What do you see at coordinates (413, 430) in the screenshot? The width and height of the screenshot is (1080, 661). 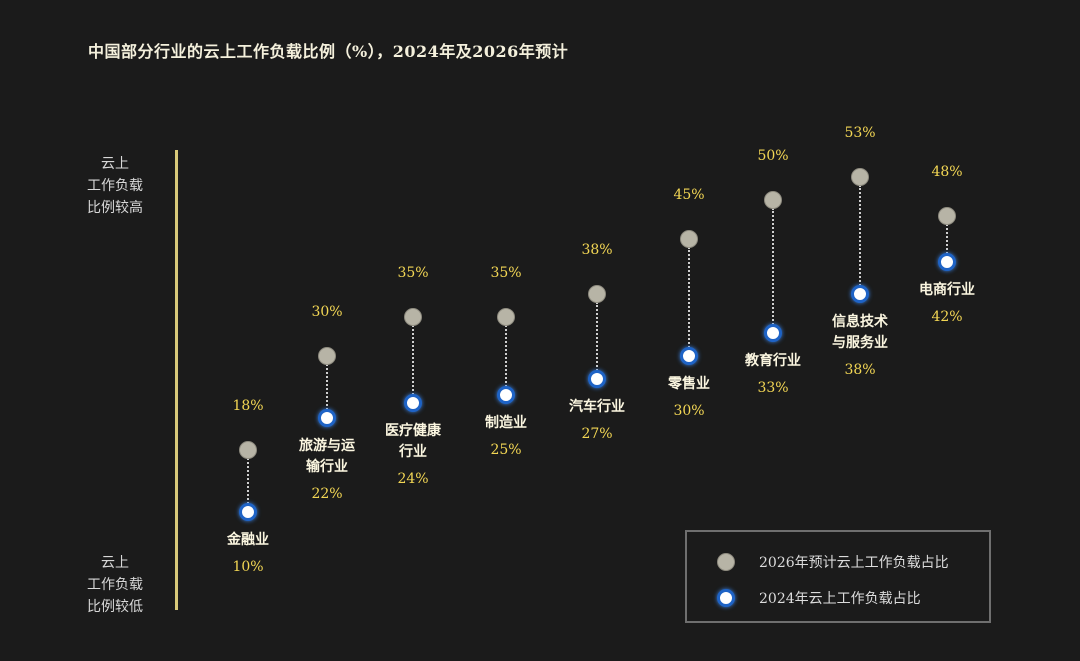 I see `category-label-line: 医疗健康` at bounding box center [413, 430].